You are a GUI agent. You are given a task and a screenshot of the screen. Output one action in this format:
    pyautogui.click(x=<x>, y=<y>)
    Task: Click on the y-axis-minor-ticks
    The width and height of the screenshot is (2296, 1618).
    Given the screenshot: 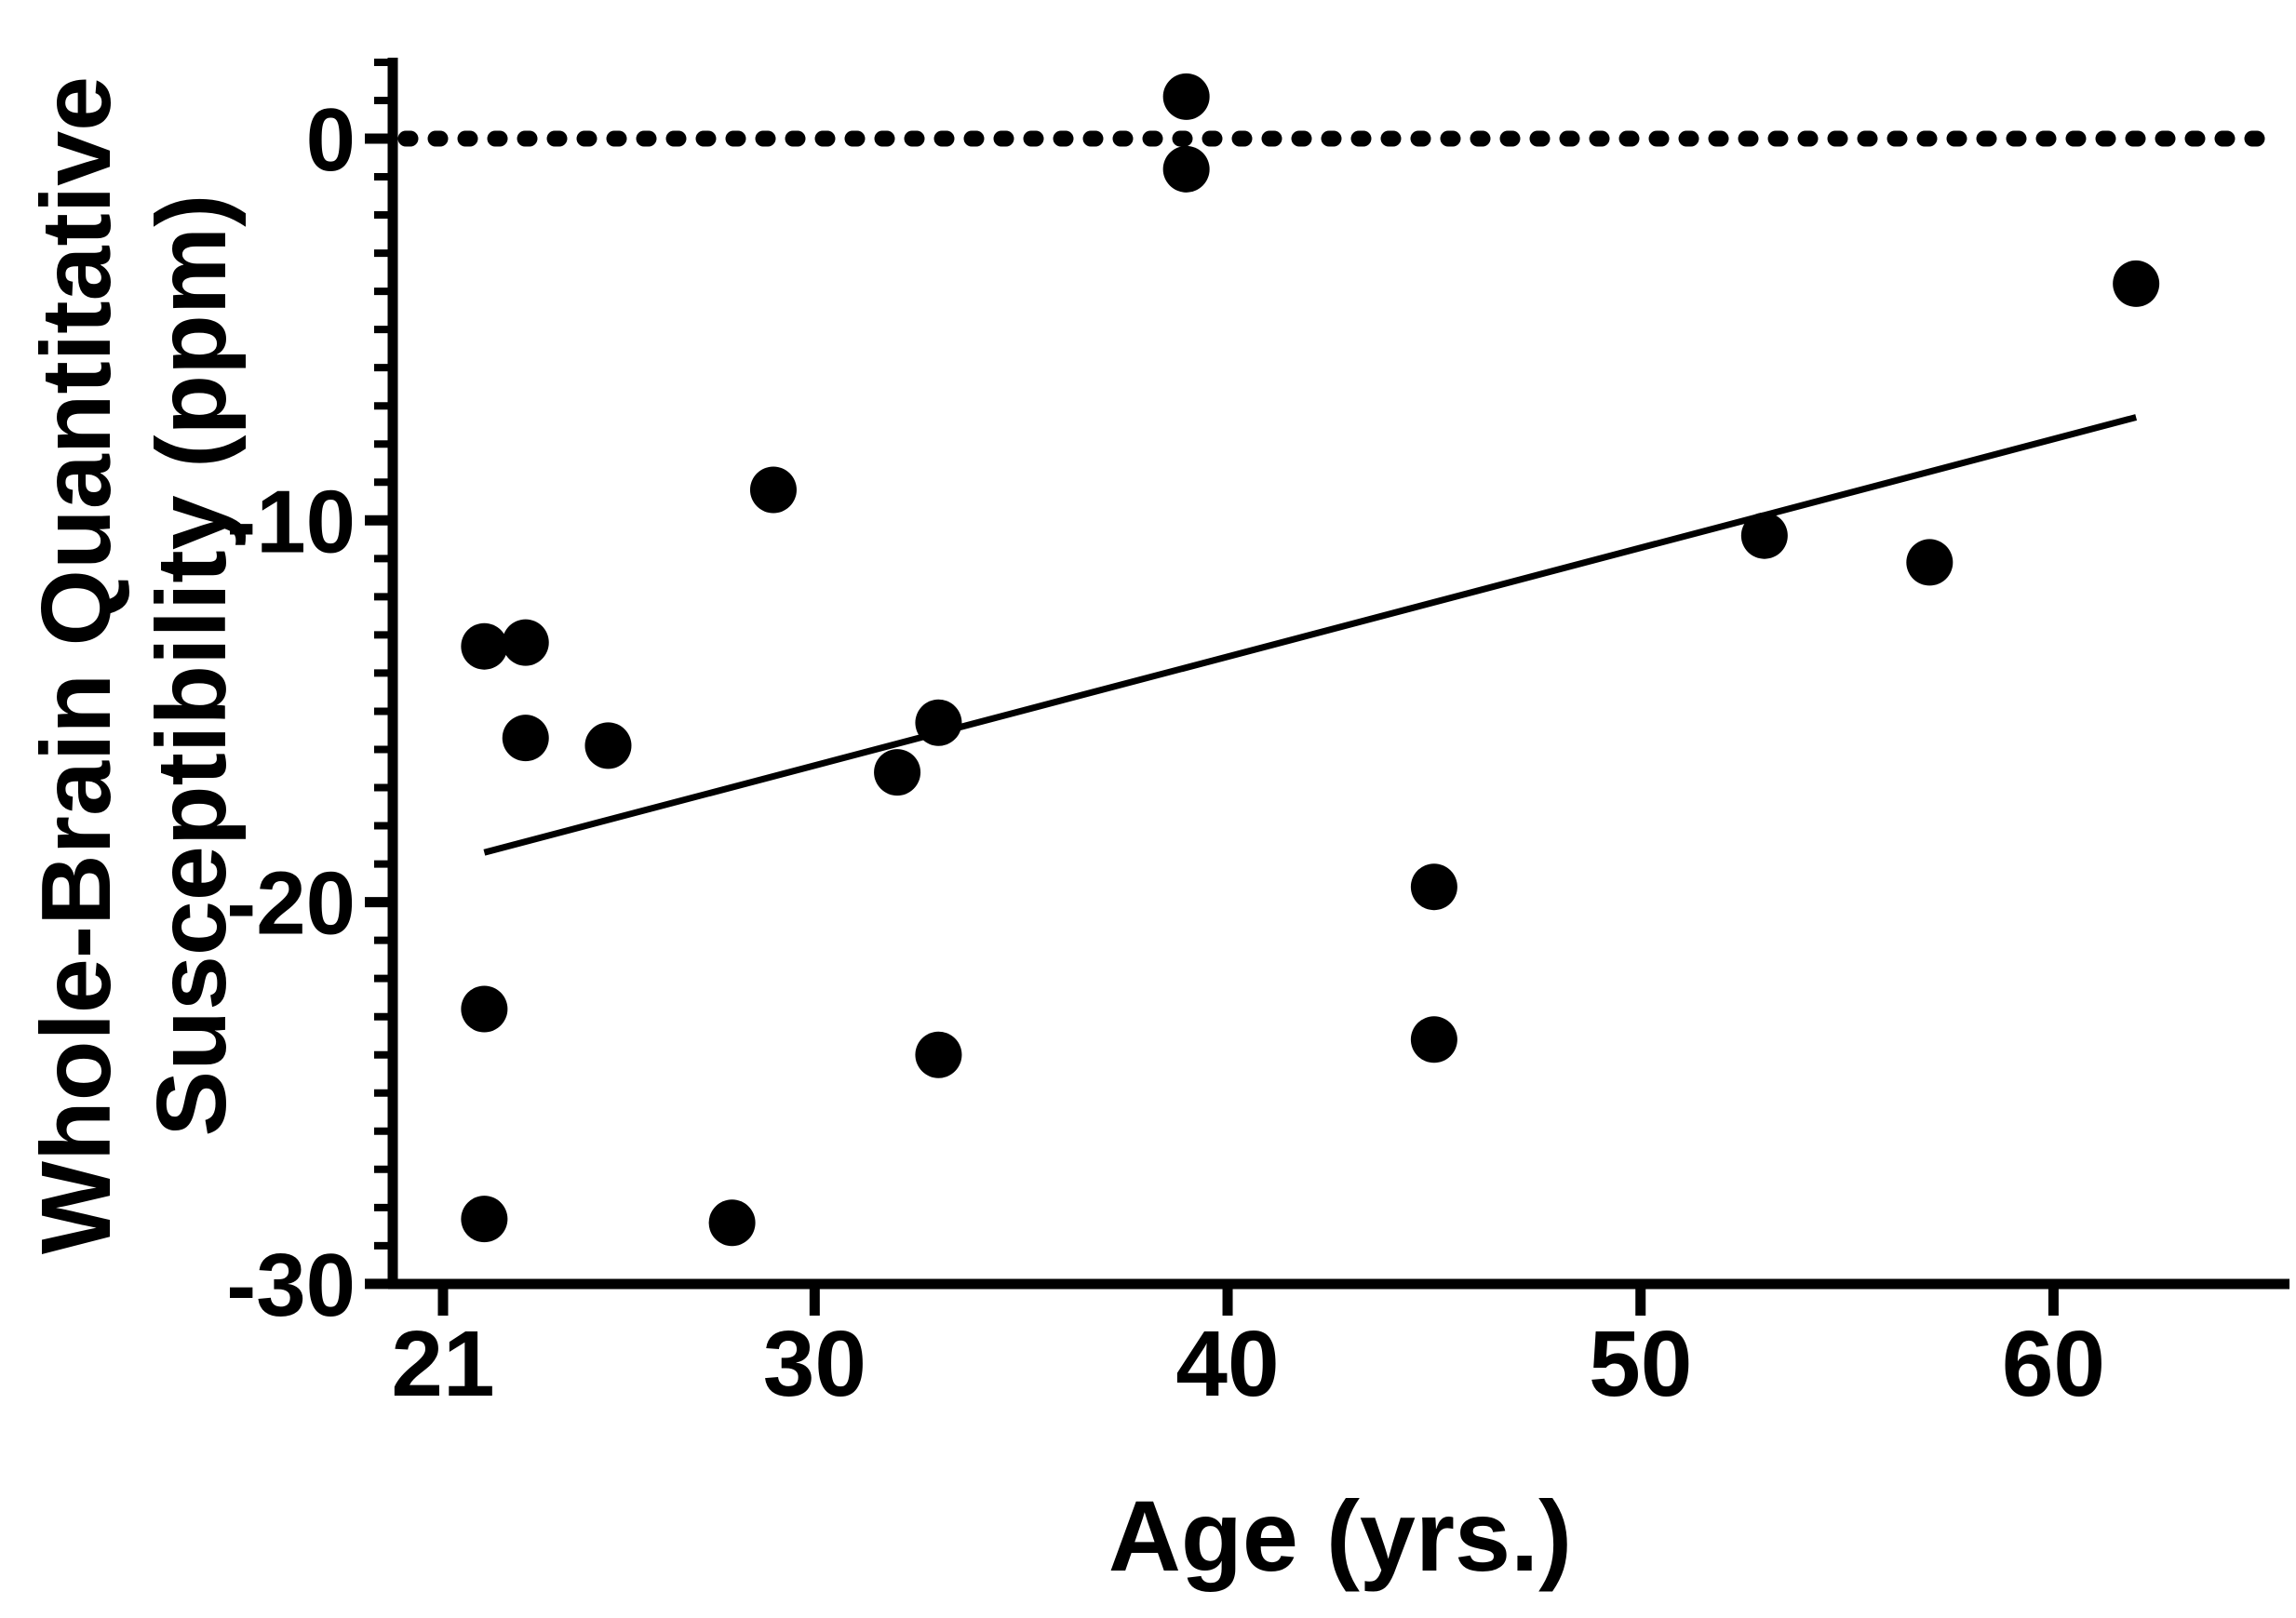 What is the action you would take?
    pyautogui.click(x=383, y=654)
    